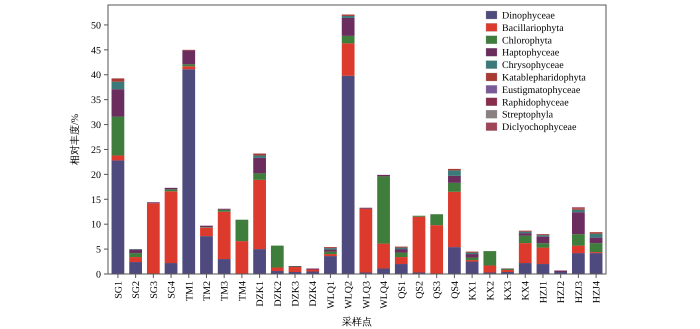 This screenshot has width=700, height=329. Describe the element at coordinates (539, 128) in the screenshot. I see `legend-label: Diclyochophyceae` at that location.